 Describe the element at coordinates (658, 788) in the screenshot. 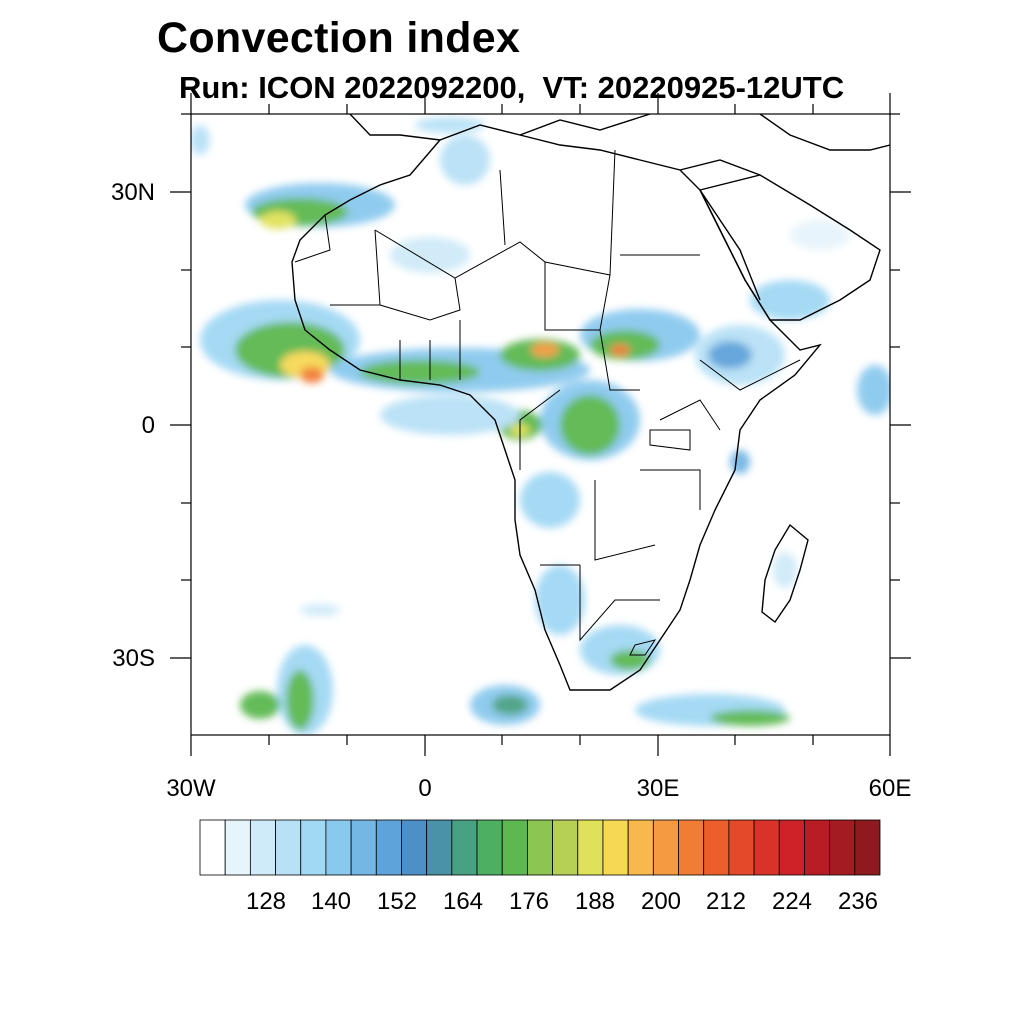

I see `lon-label-30e: 30E` at that location.